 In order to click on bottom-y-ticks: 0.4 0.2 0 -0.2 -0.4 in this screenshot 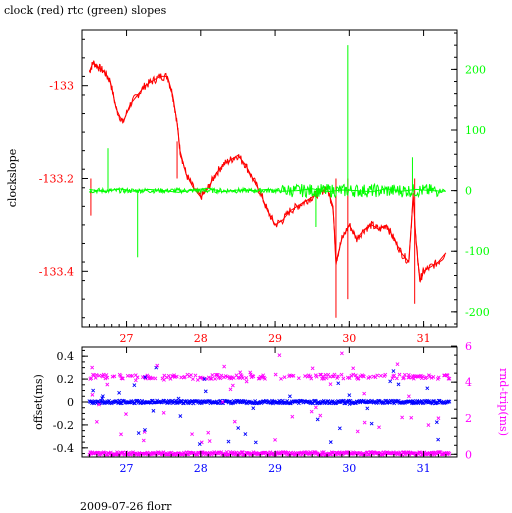, I will do `click(70, 402)`.